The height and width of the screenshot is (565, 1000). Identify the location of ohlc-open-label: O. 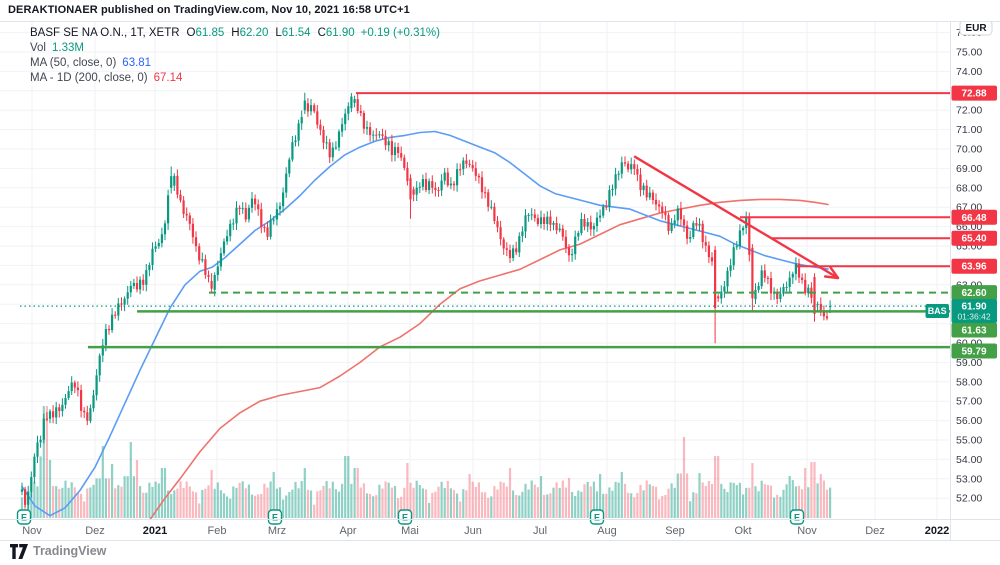
(191, 33).